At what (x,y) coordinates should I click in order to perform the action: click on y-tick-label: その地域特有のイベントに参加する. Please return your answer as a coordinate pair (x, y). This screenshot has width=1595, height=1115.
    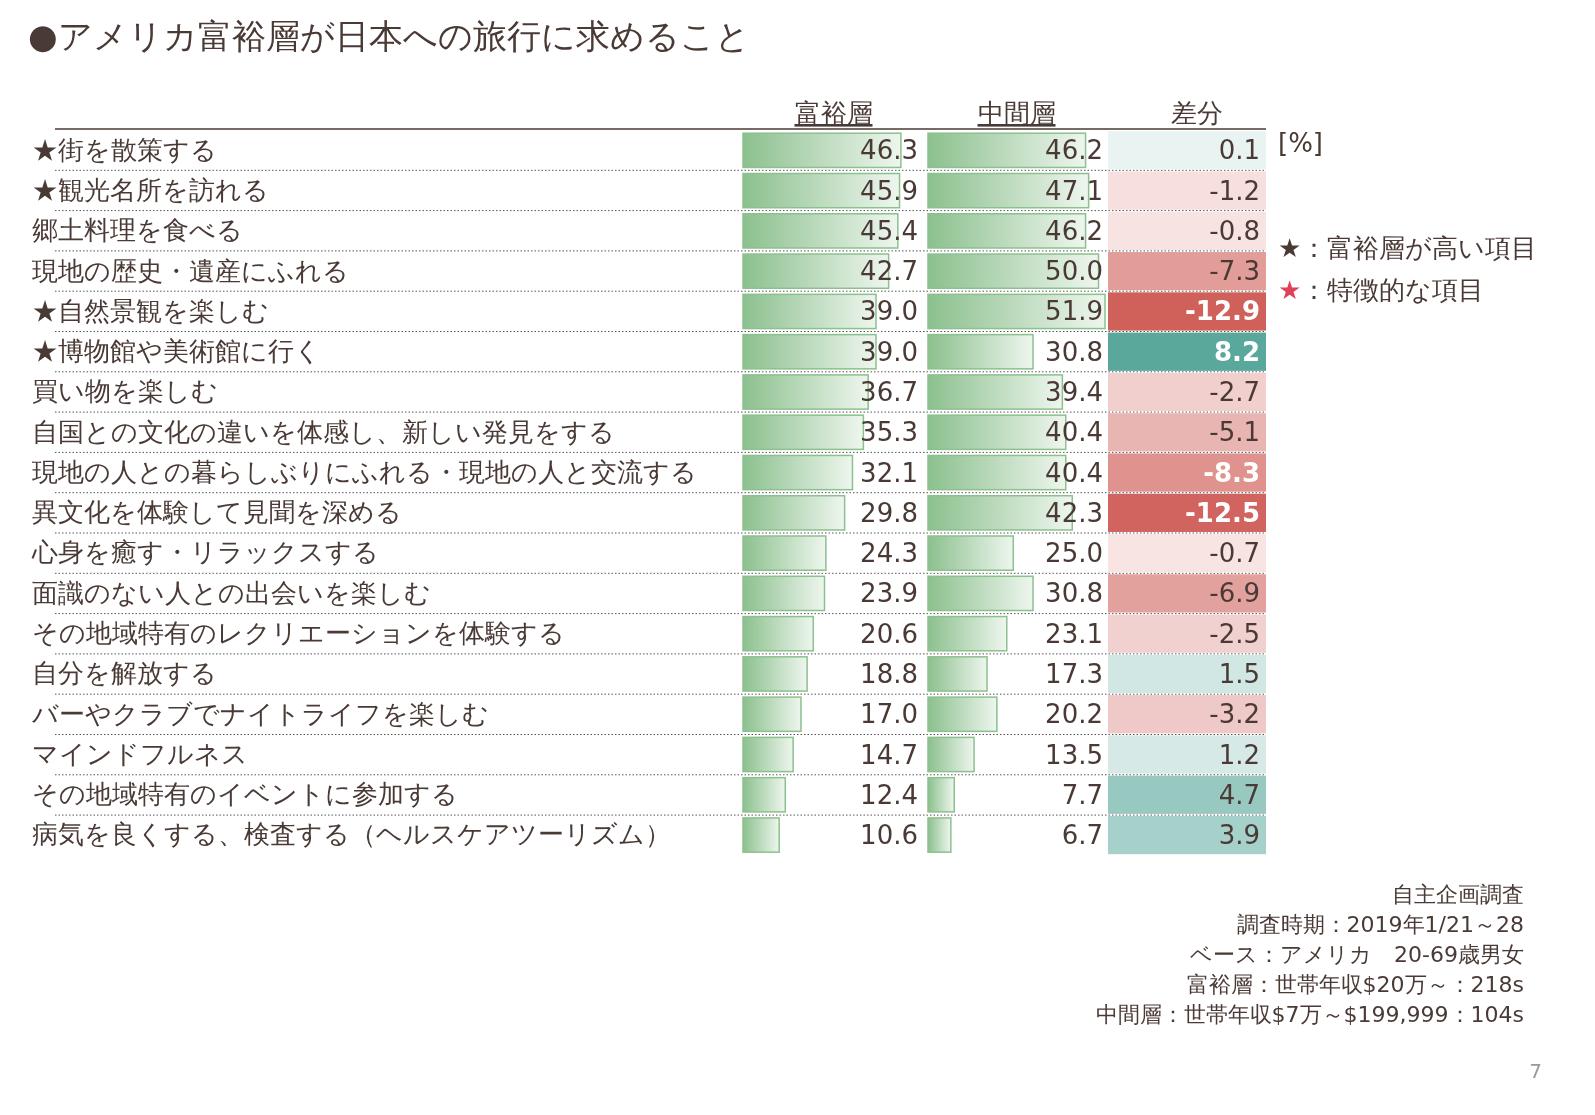
    Looking at the image, I should click on (245, 794).